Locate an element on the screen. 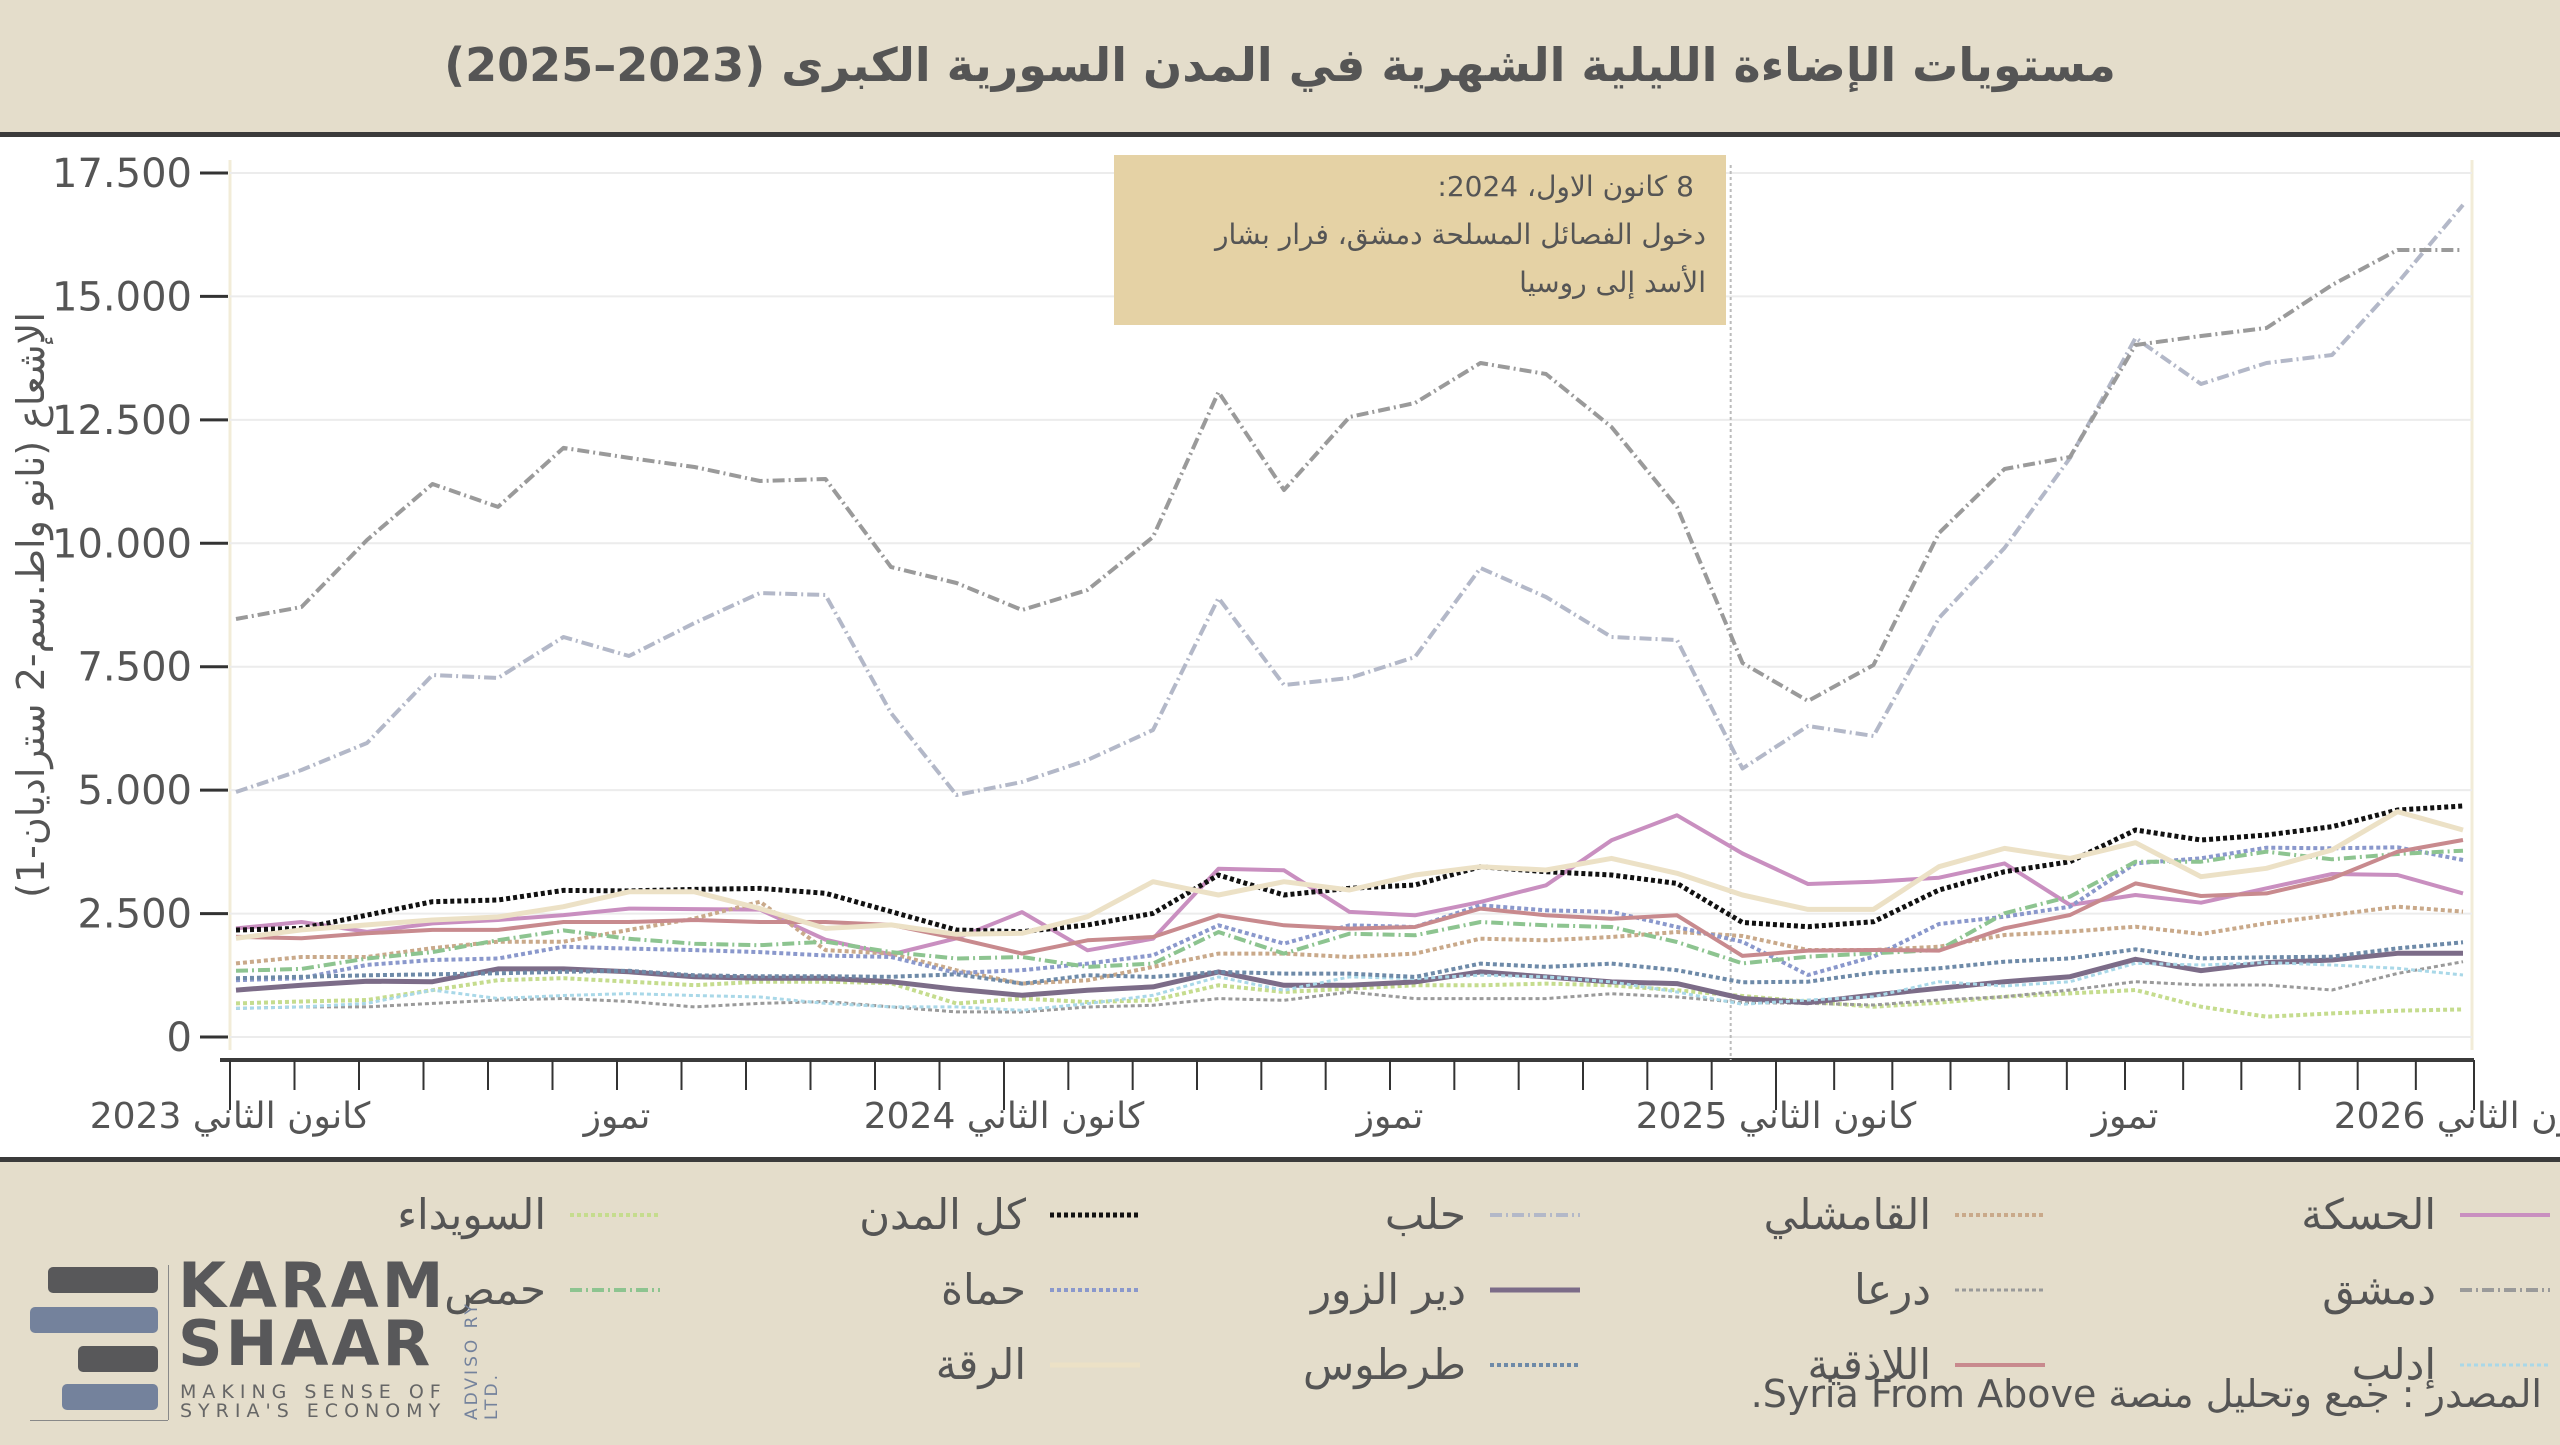  logo-side-text: ADVISO RY LTD. is located at coordinates (482, 1360).